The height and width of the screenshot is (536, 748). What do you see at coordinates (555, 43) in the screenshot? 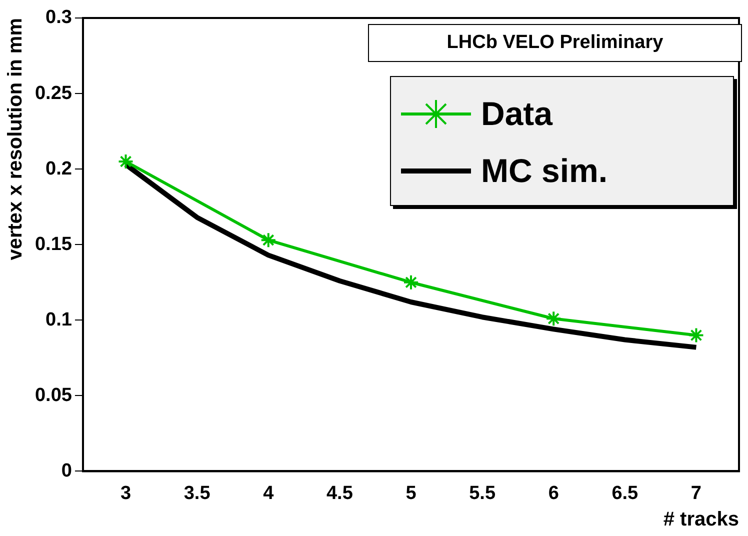
I see `text-box: LHCb VELO Preliminary` at bounding box center [555, 43].